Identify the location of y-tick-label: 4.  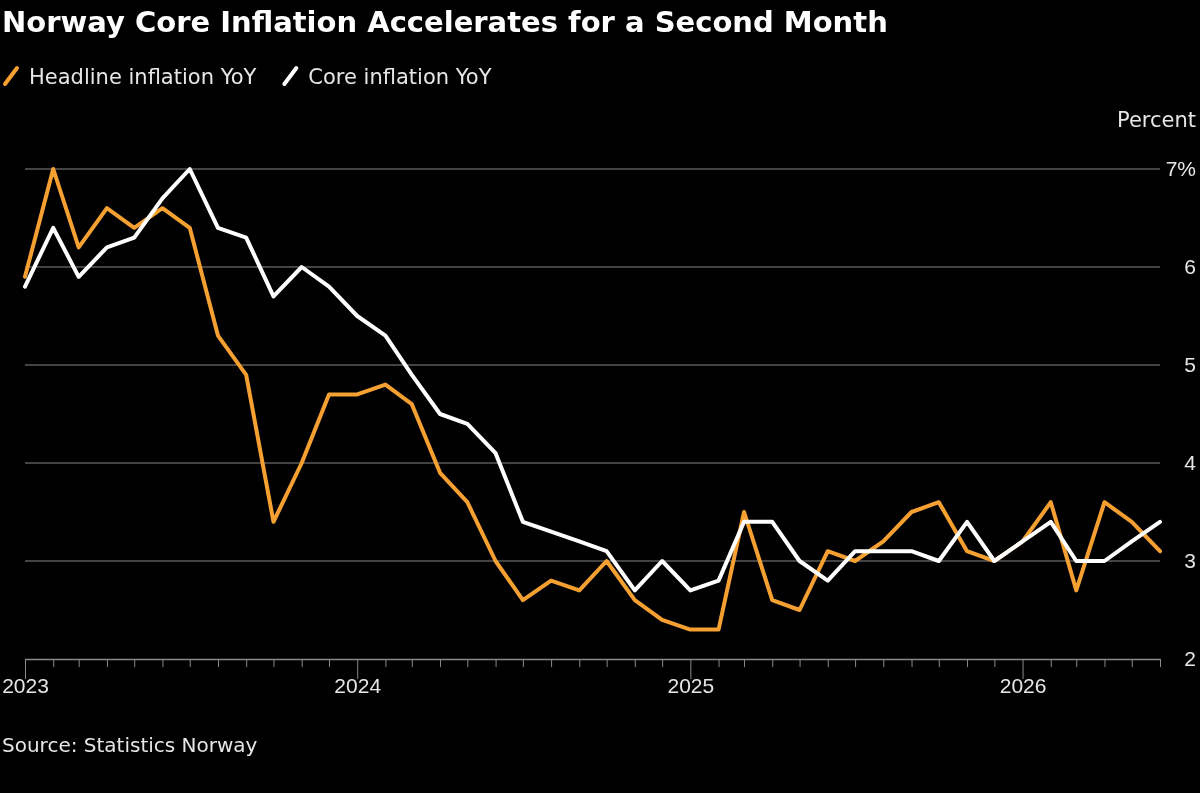
(1190, 463).